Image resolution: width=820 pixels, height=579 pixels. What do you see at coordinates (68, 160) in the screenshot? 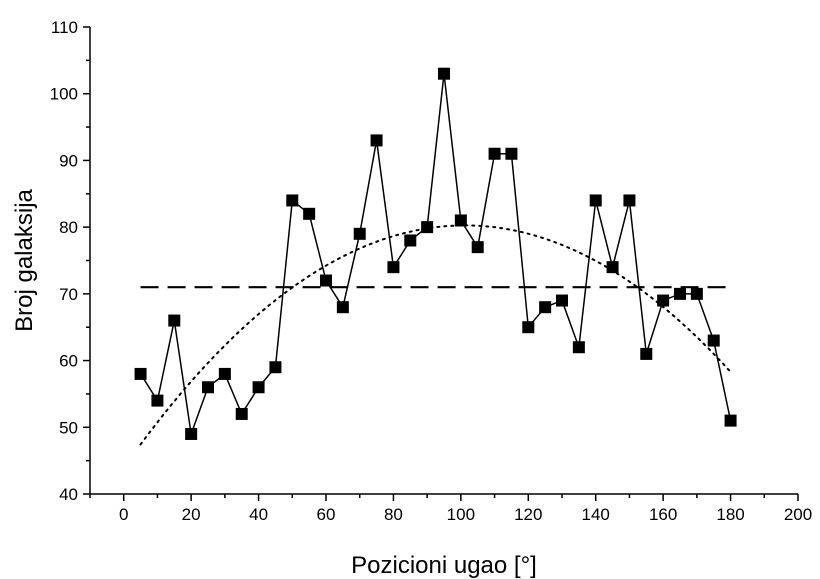
I see `y-tick-label: 90` at bounding box center [68, 160].